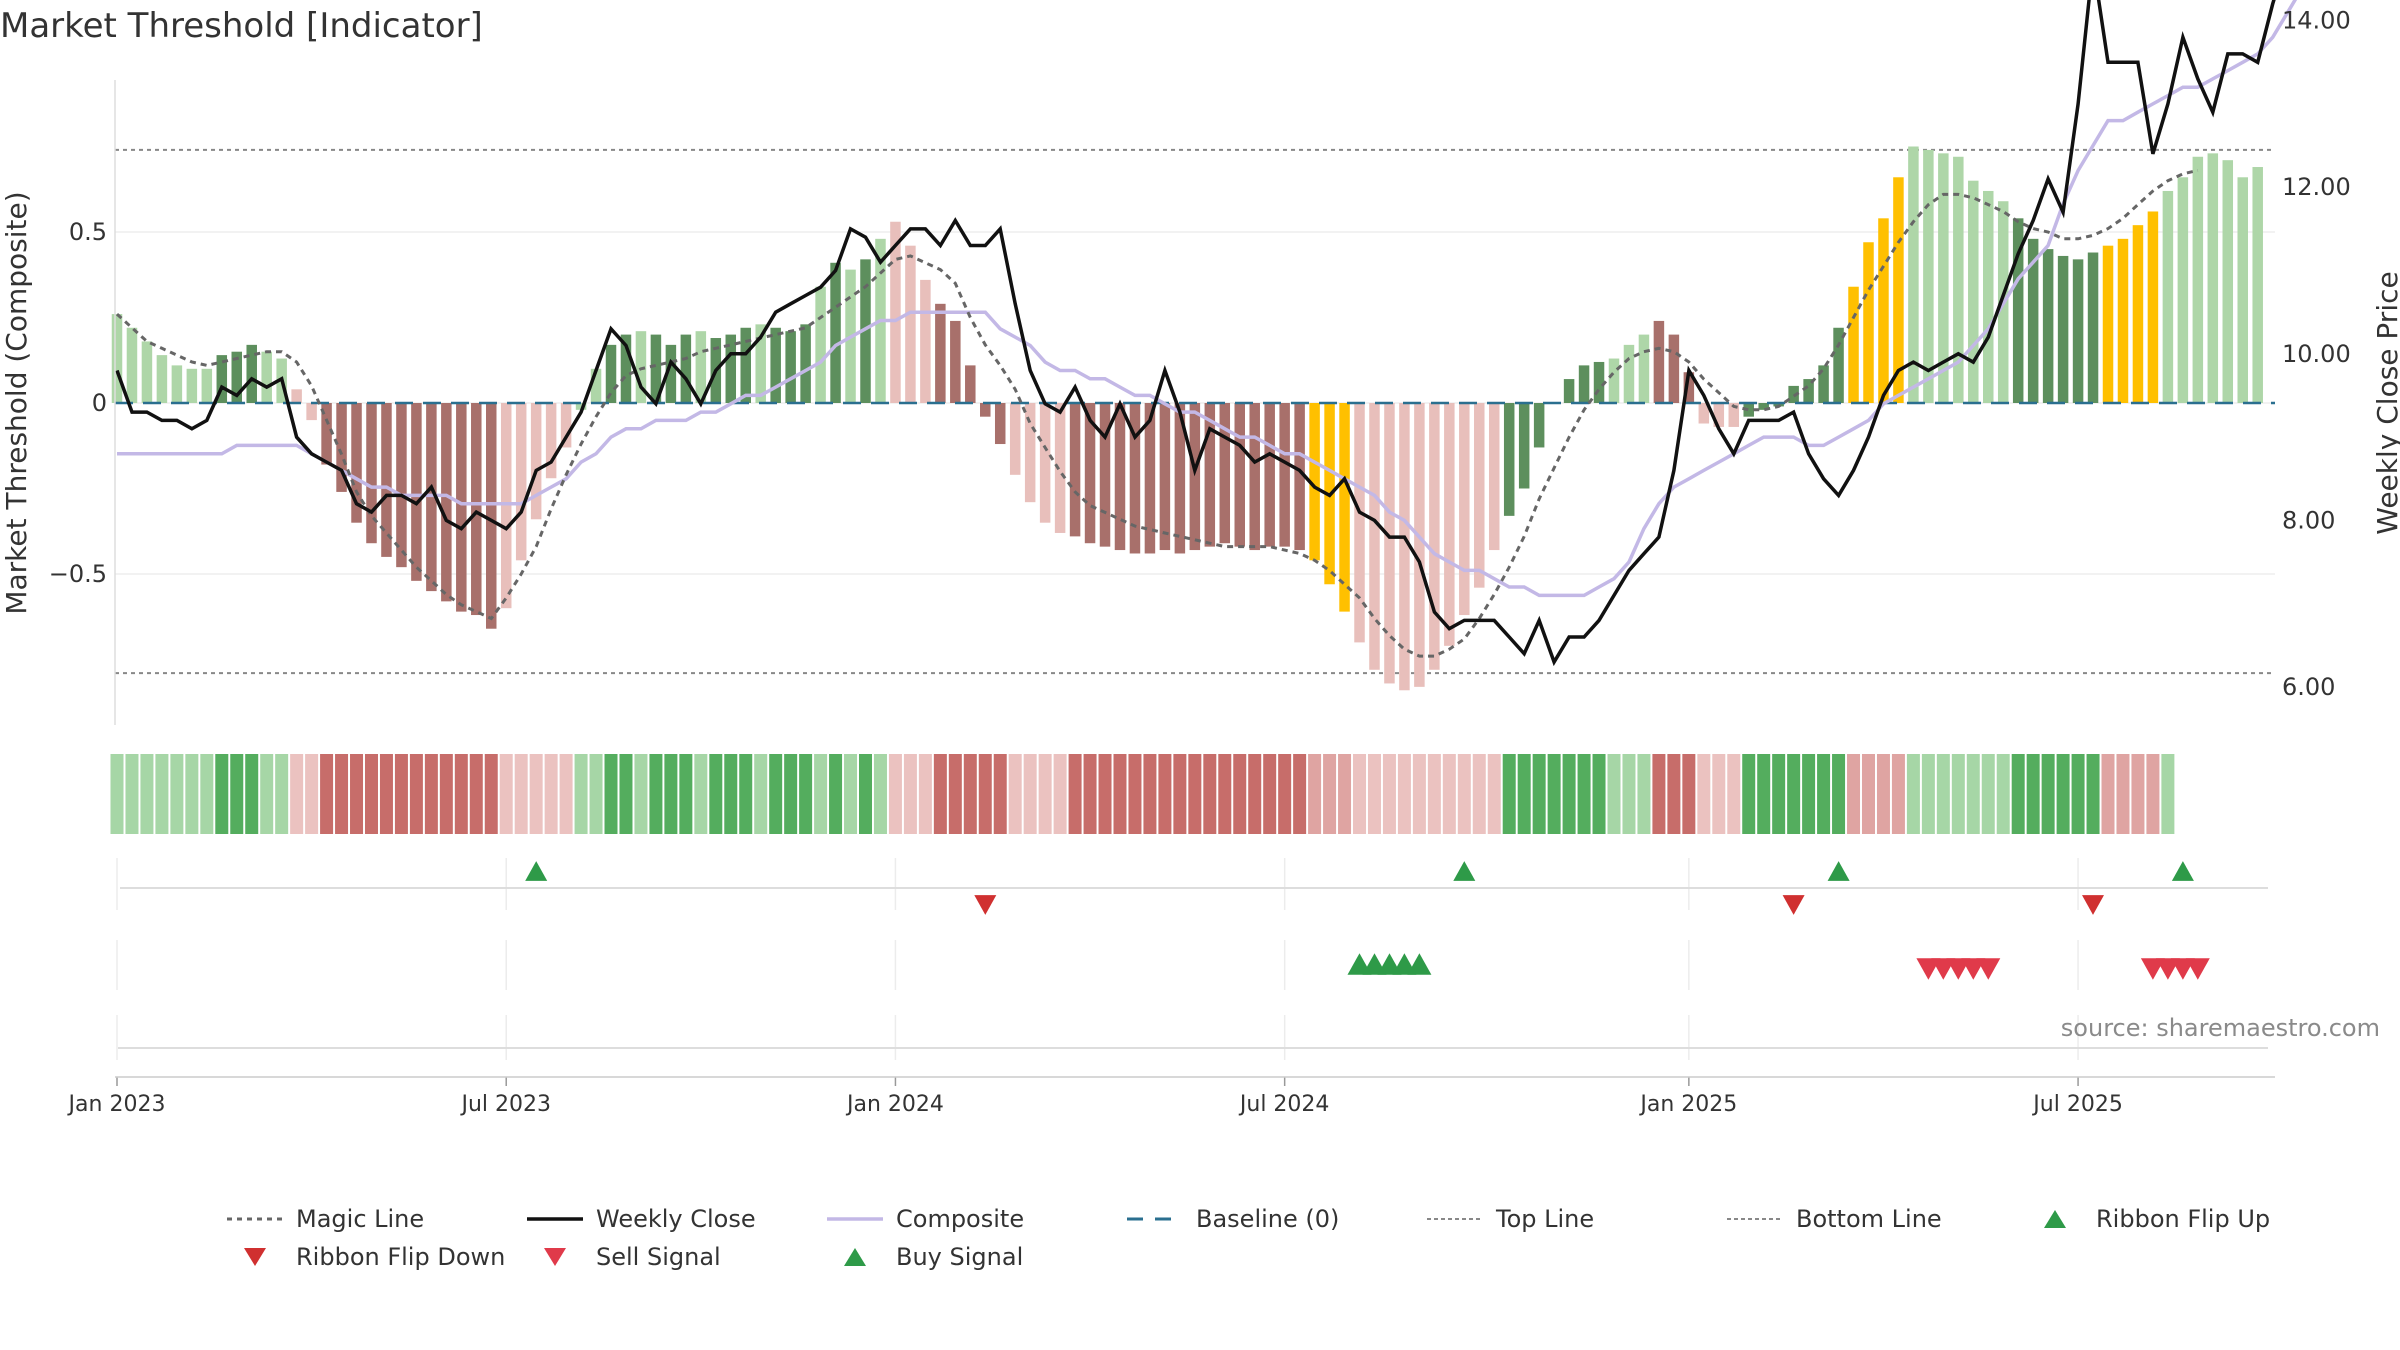 The width and height of the screenshot is (2400, 1350). What do you see at coordinates (241, 26) in the screenshot?
I see `chart-title: Market Threshold [Indicator]` at bounding box center [241, 26].